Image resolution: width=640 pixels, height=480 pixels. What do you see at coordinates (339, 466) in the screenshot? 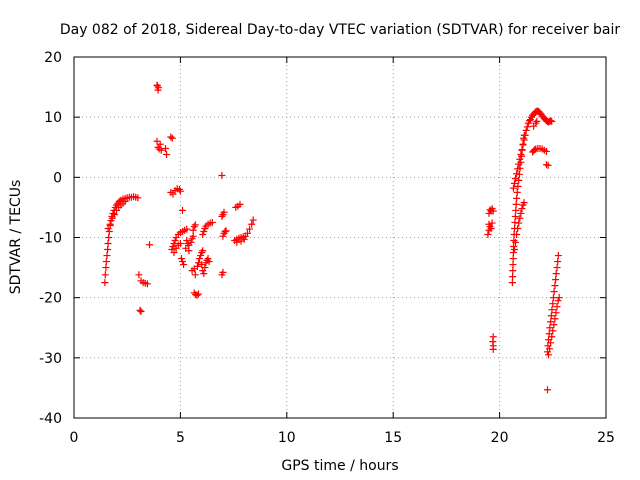
I see `x-axis-label: GPS time / hours` at bounding box center [339, 466].